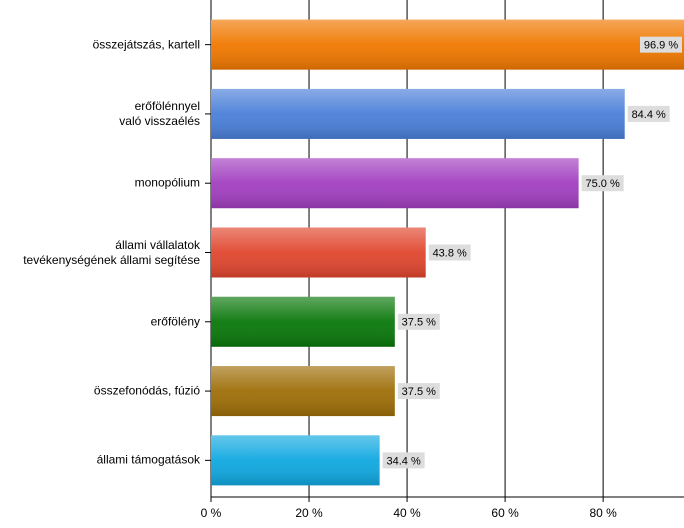 The width and height of the screenshot is (684, 528). I want to click on x-tick-label: 40 %, so click(407, 513).